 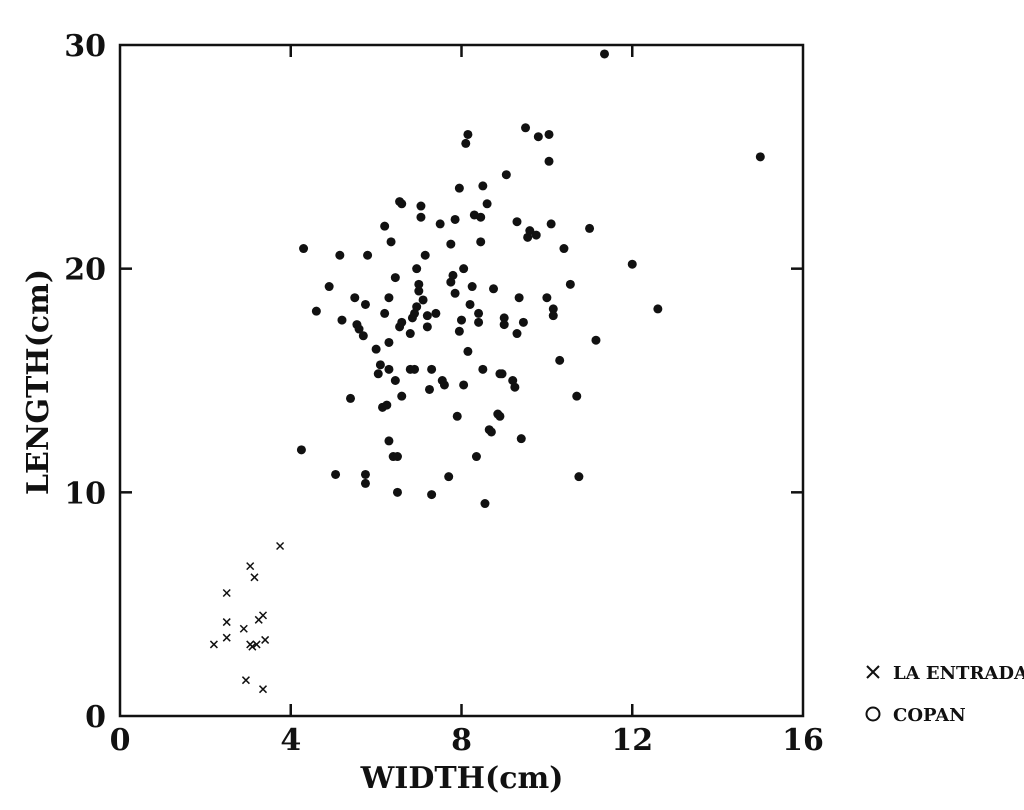 I want to click on y-tick-label: 20, so click(x=85, y=270).